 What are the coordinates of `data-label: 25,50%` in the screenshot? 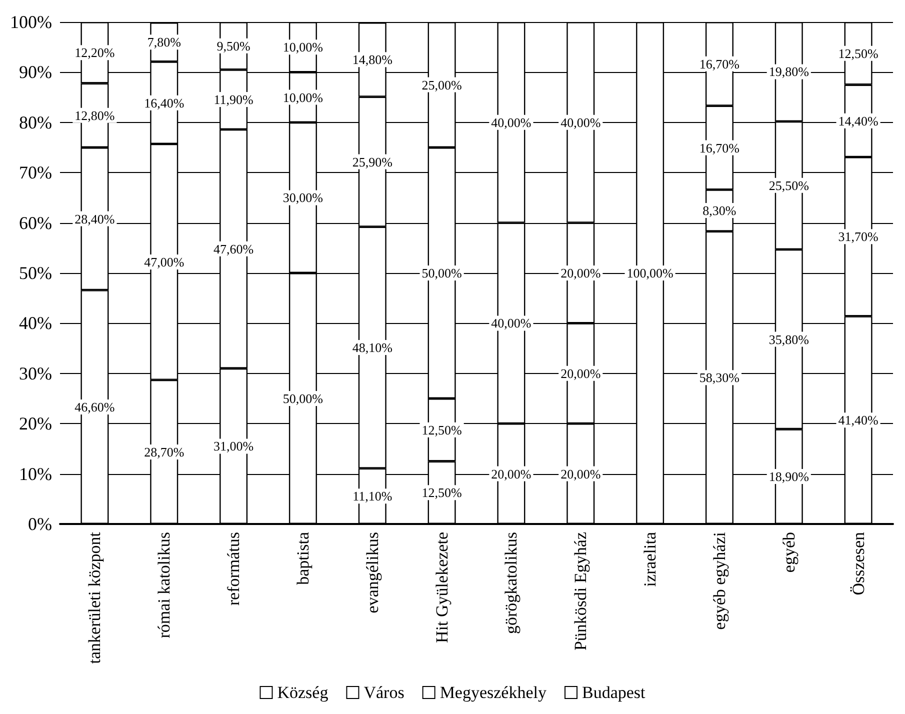 It's located at (789, 185).